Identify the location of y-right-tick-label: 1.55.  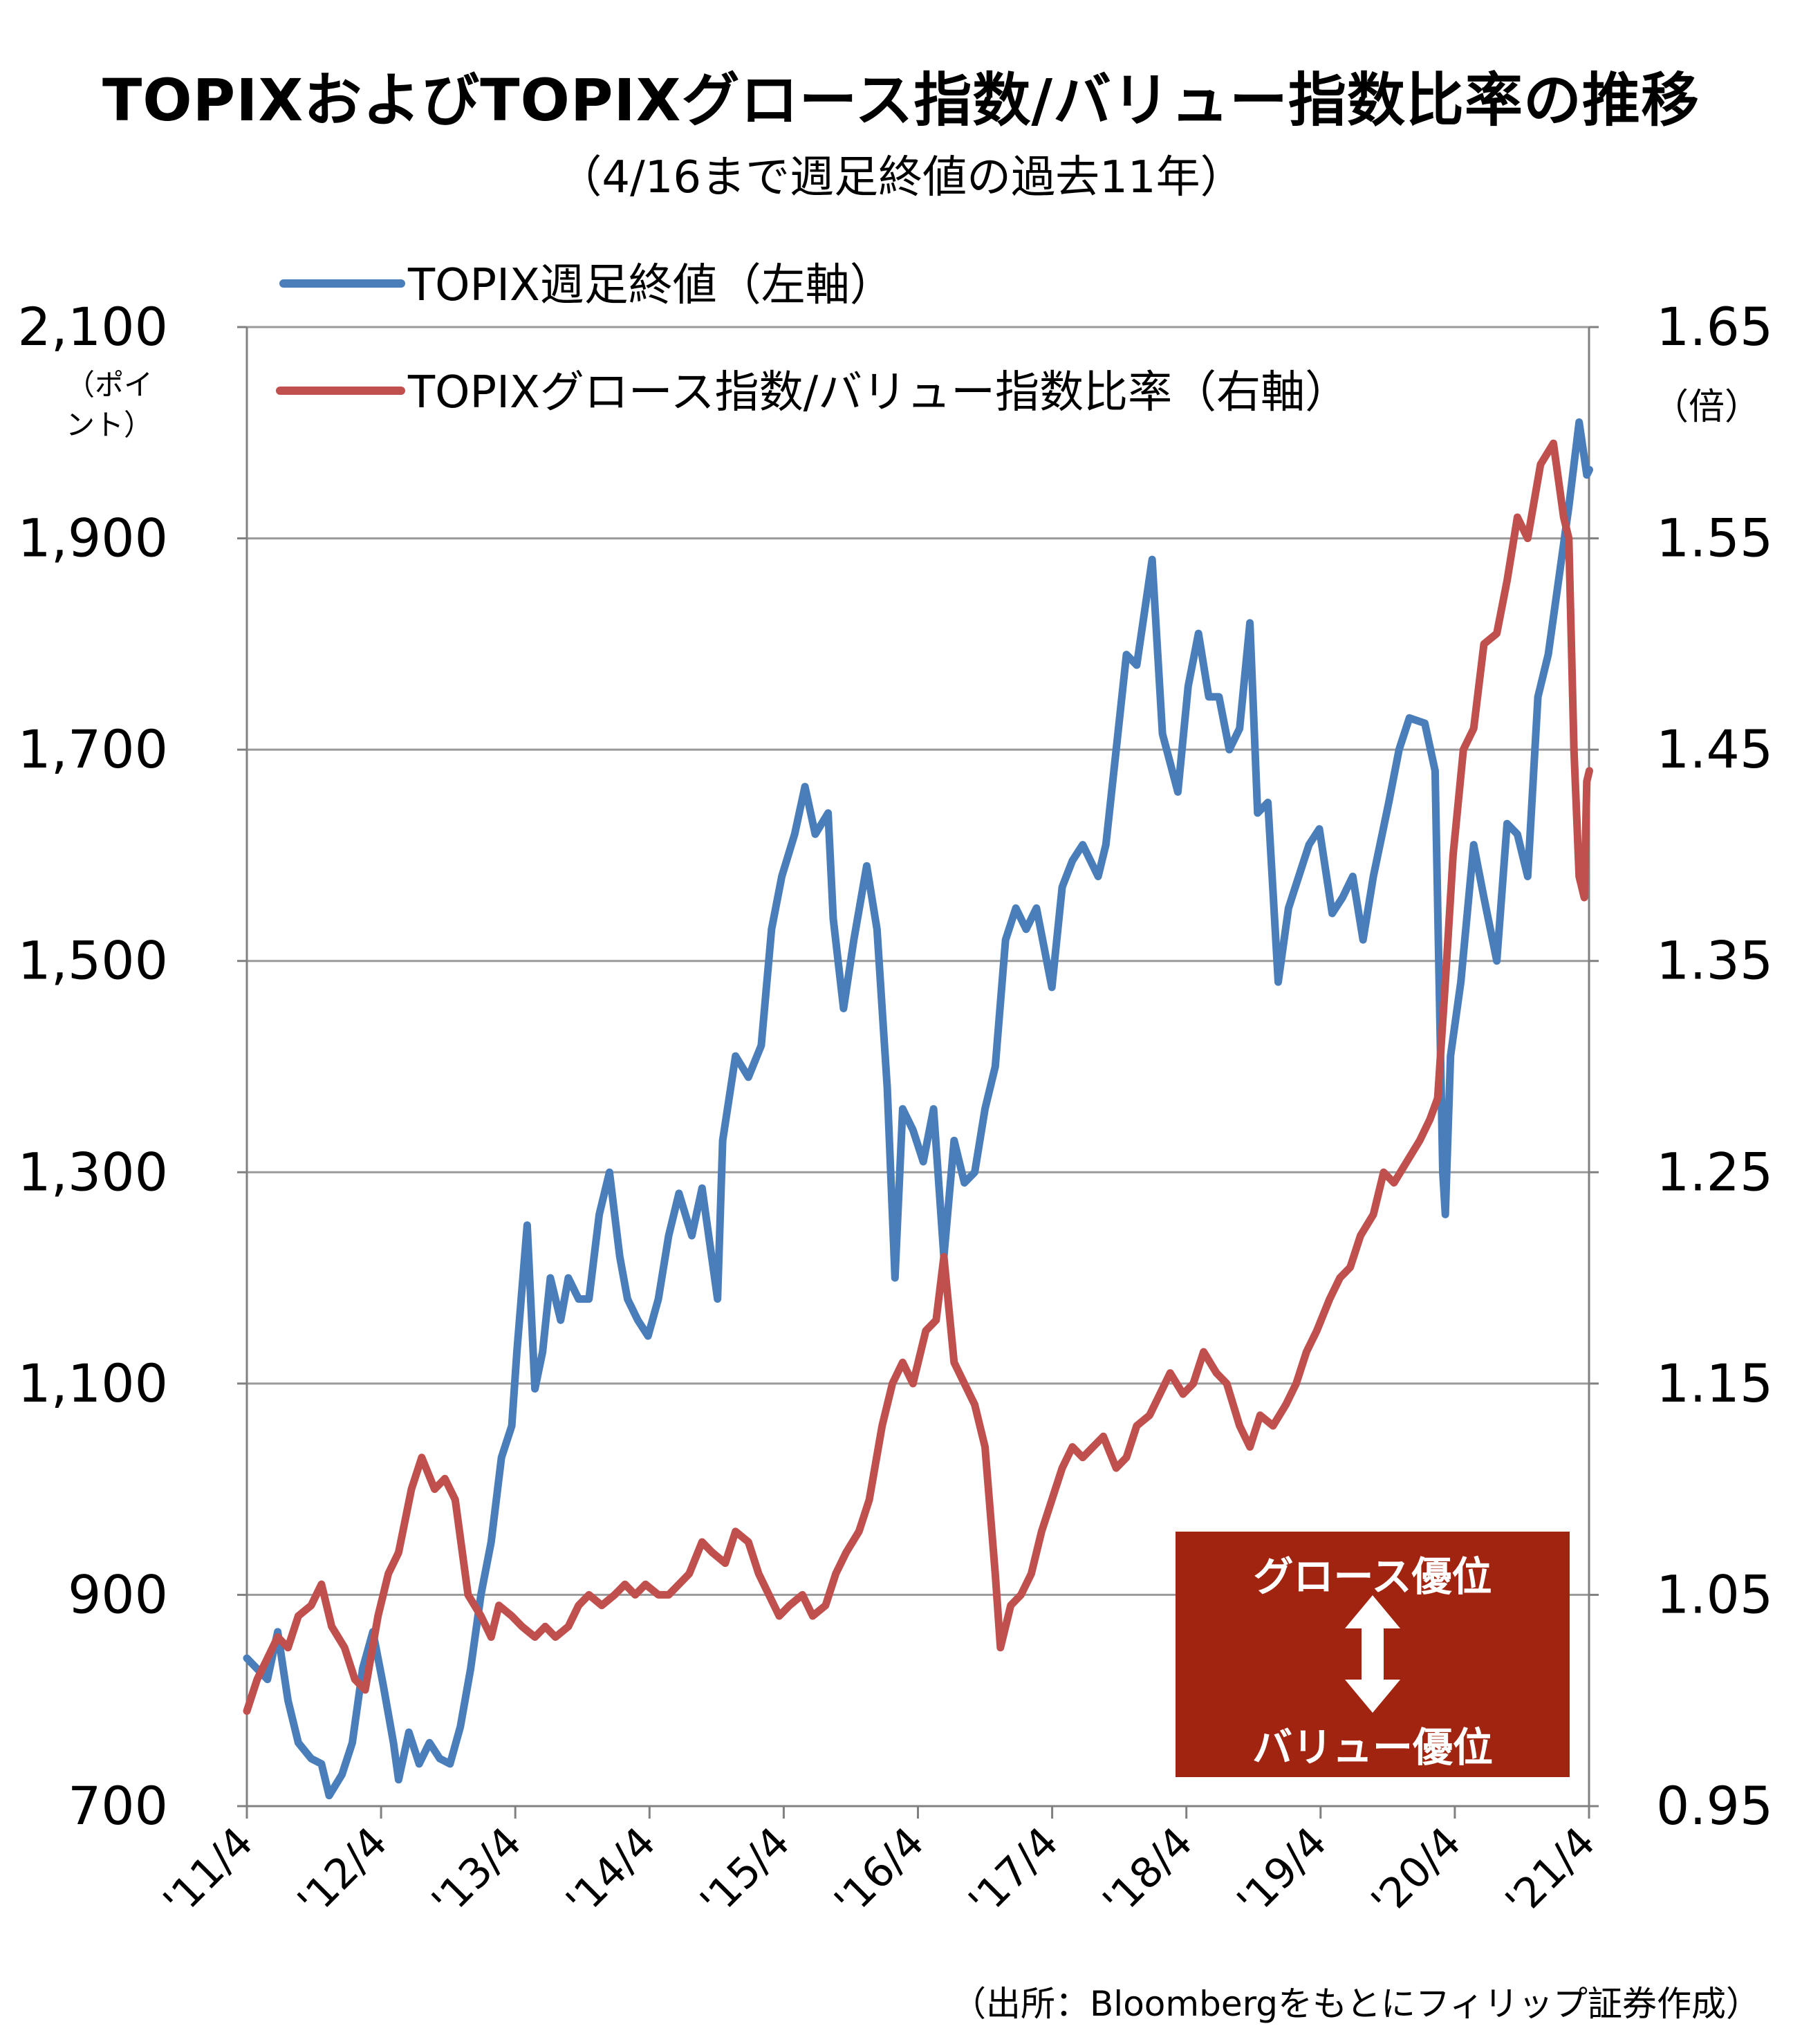
(1715, 538).